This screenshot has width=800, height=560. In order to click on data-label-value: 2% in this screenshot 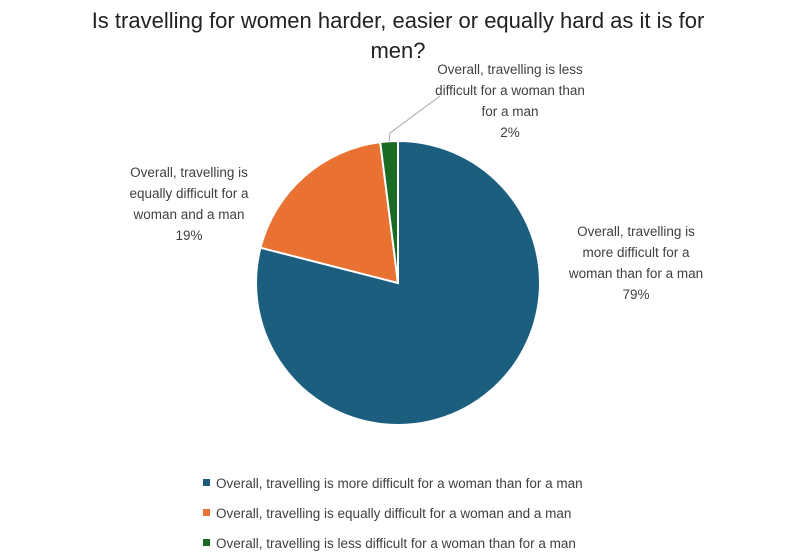, I will do `click(510, 132)`.